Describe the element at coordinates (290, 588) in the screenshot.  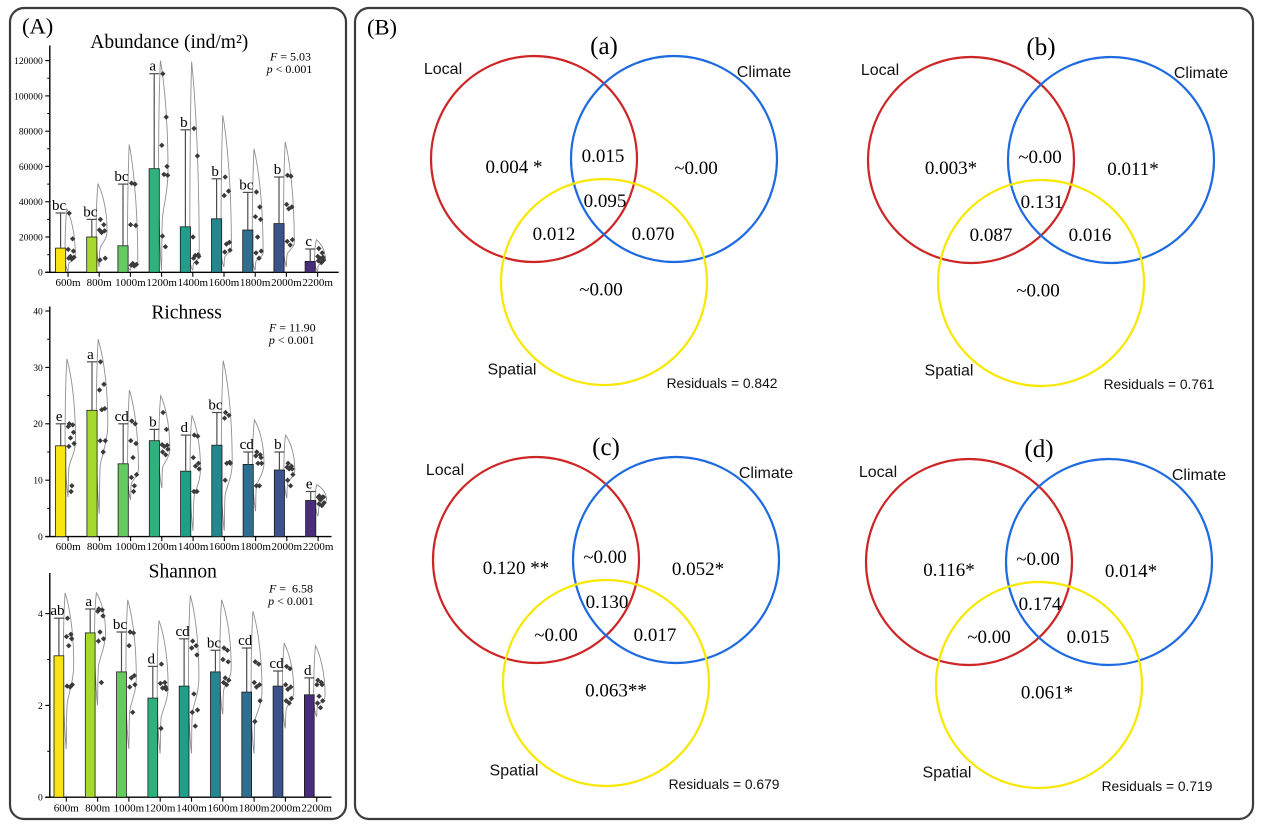
I see `svg-text: F = 6.58` at that location.